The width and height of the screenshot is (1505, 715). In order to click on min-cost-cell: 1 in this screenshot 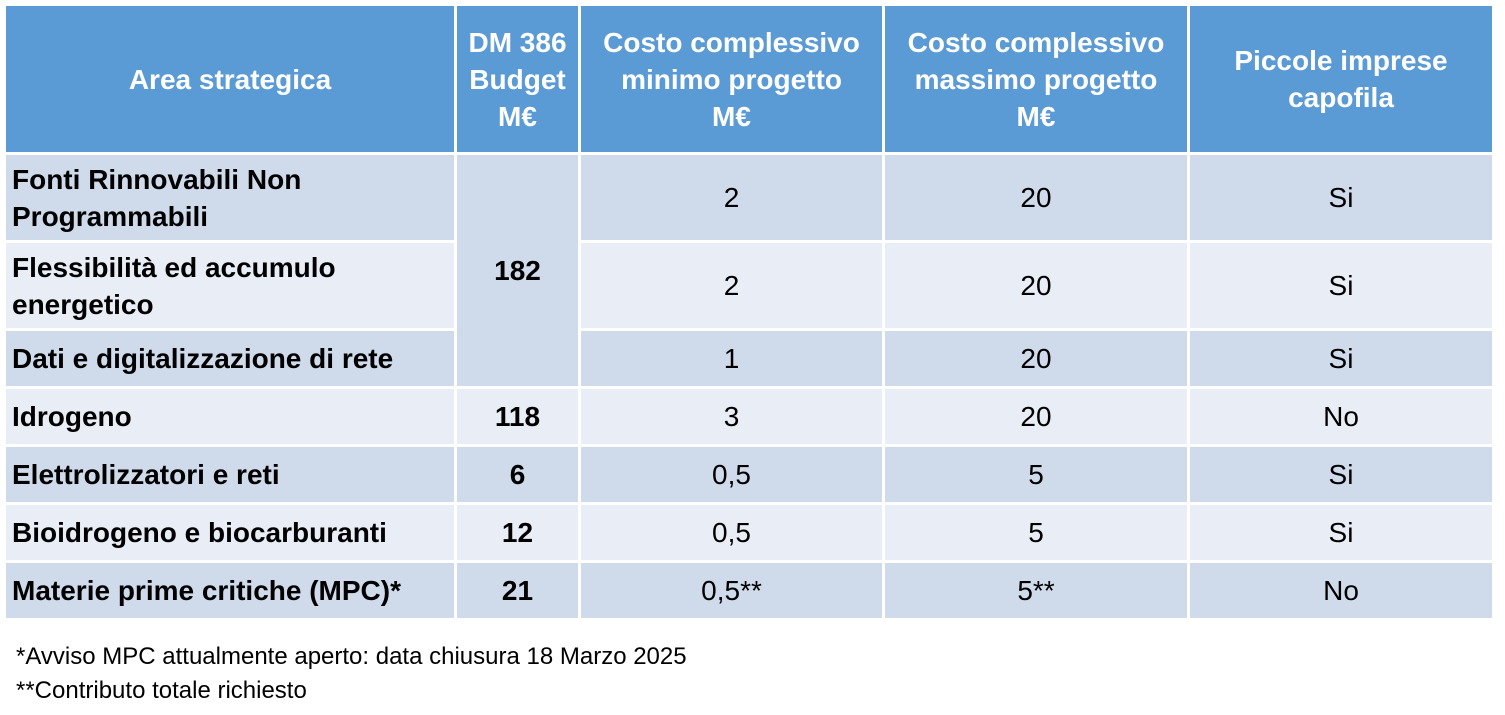, I will do `click(731, 358)`.